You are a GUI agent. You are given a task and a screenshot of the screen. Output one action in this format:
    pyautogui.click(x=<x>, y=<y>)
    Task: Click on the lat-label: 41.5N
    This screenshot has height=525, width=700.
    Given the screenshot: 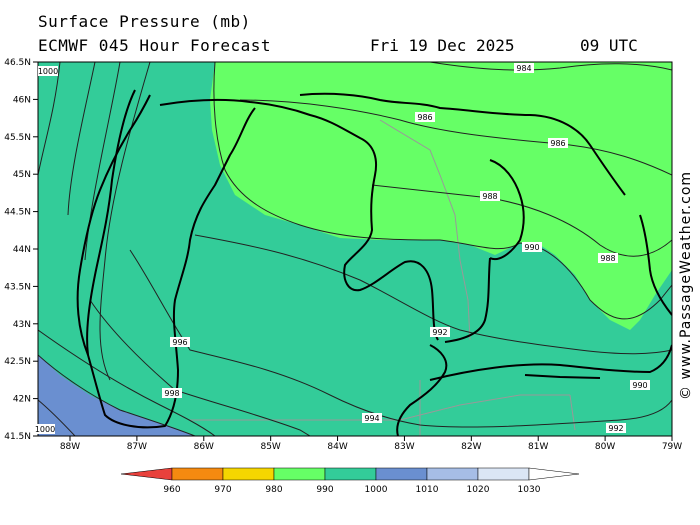 What is the action you would take?
    pyautogui.click(x=17, y=437)
    